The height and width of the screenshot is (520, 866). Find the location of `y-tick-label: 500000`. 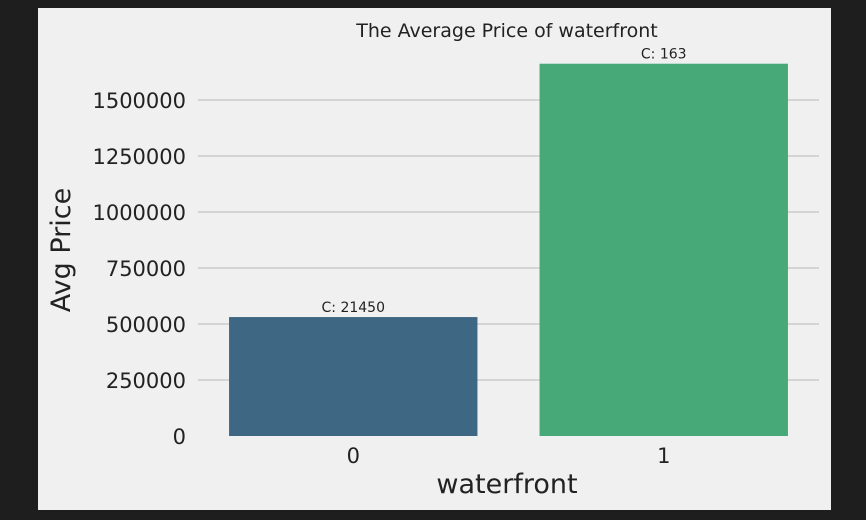

y-tick-label: 500000 is located at coordinates (146, 325).